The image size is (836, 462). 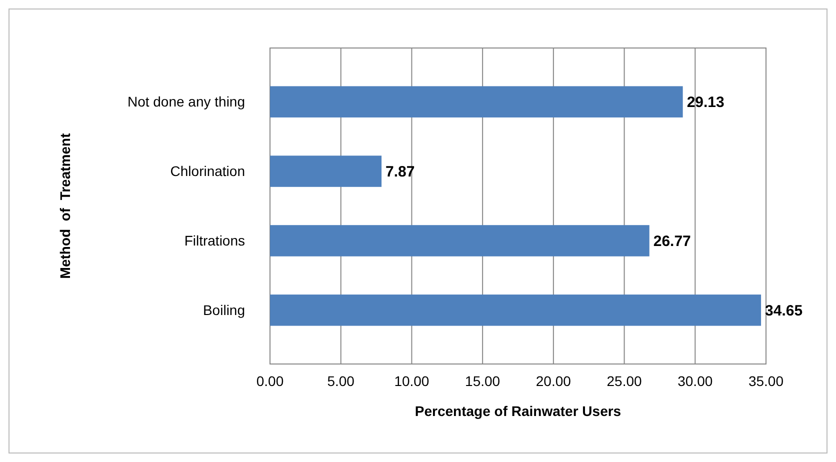 I want to click on x-tick-label: 10.00, so click(x=412, y=381).